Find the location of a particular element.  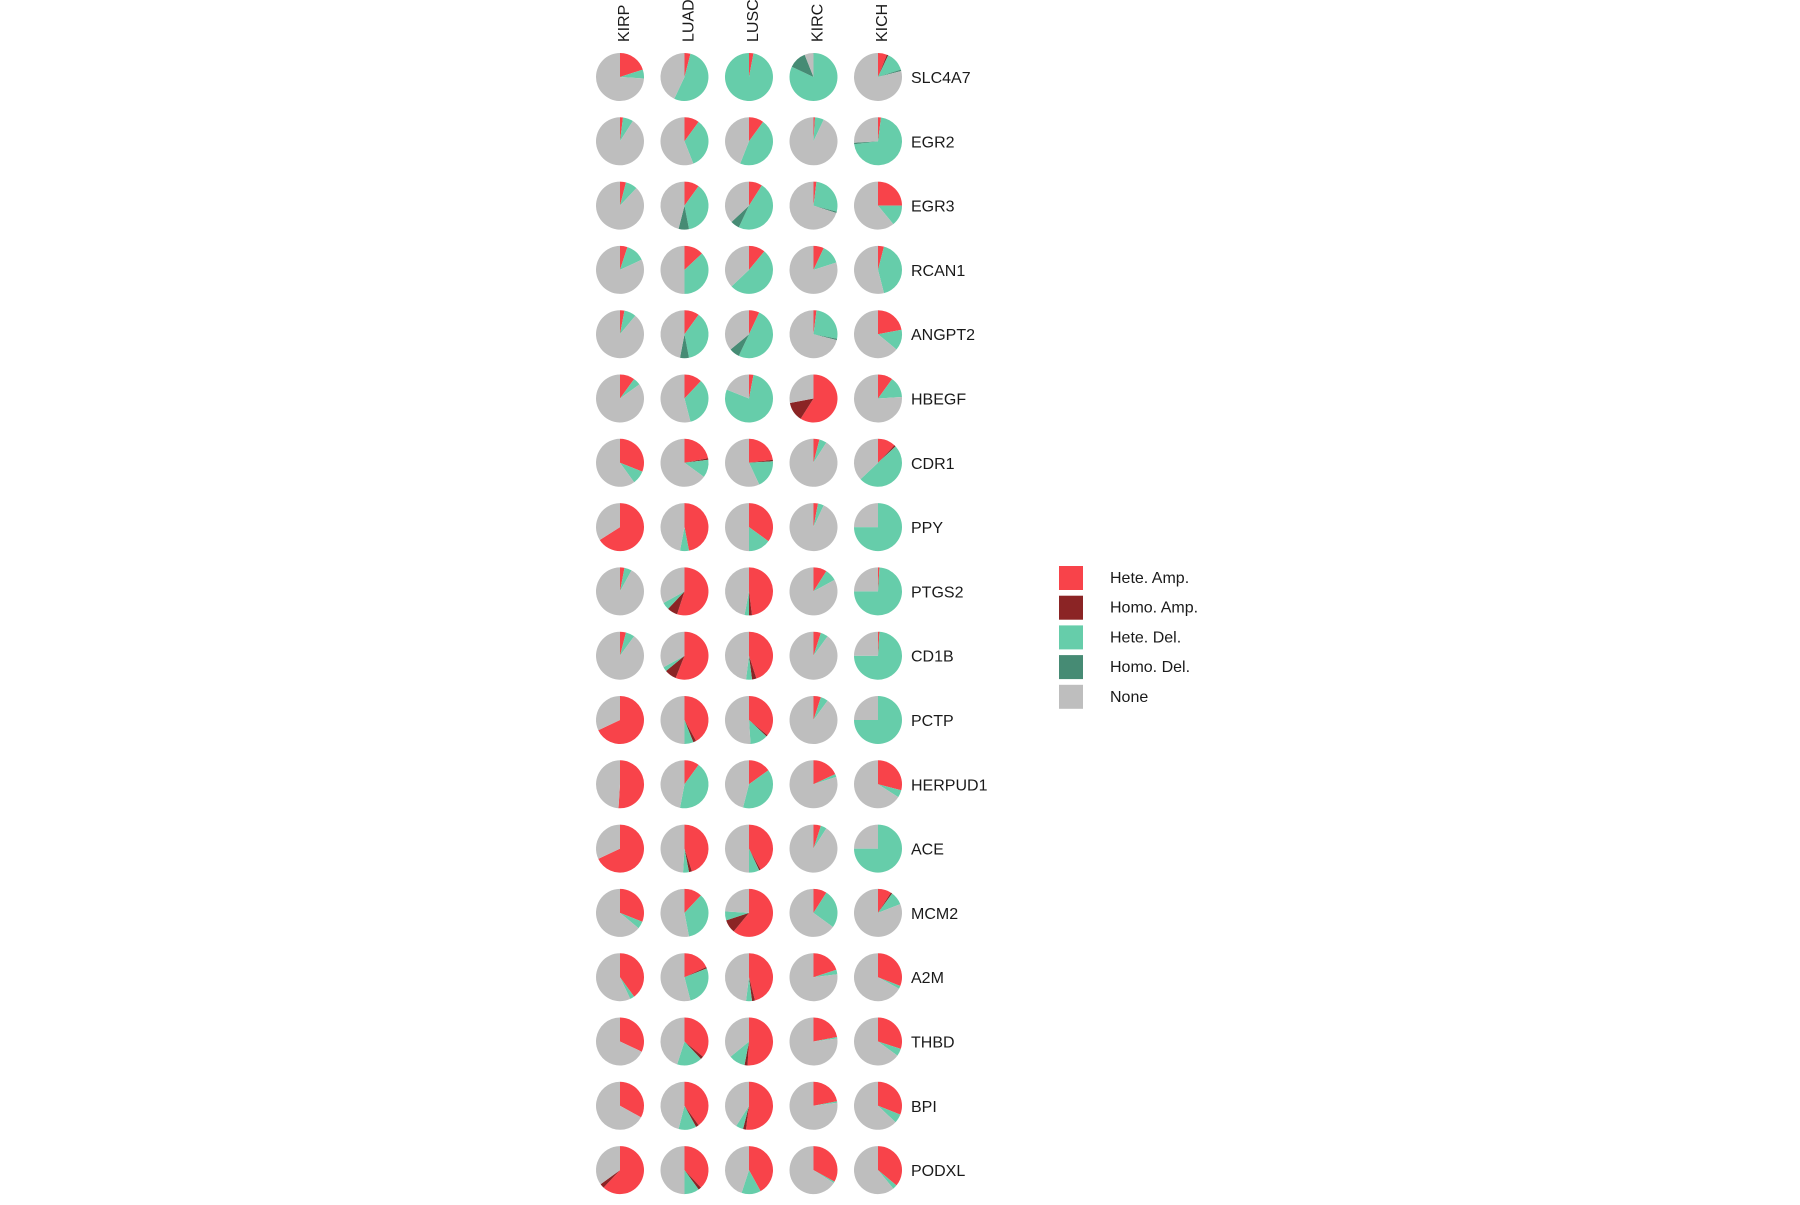

pie-ace-kirp is located at coordinates (619, 848).